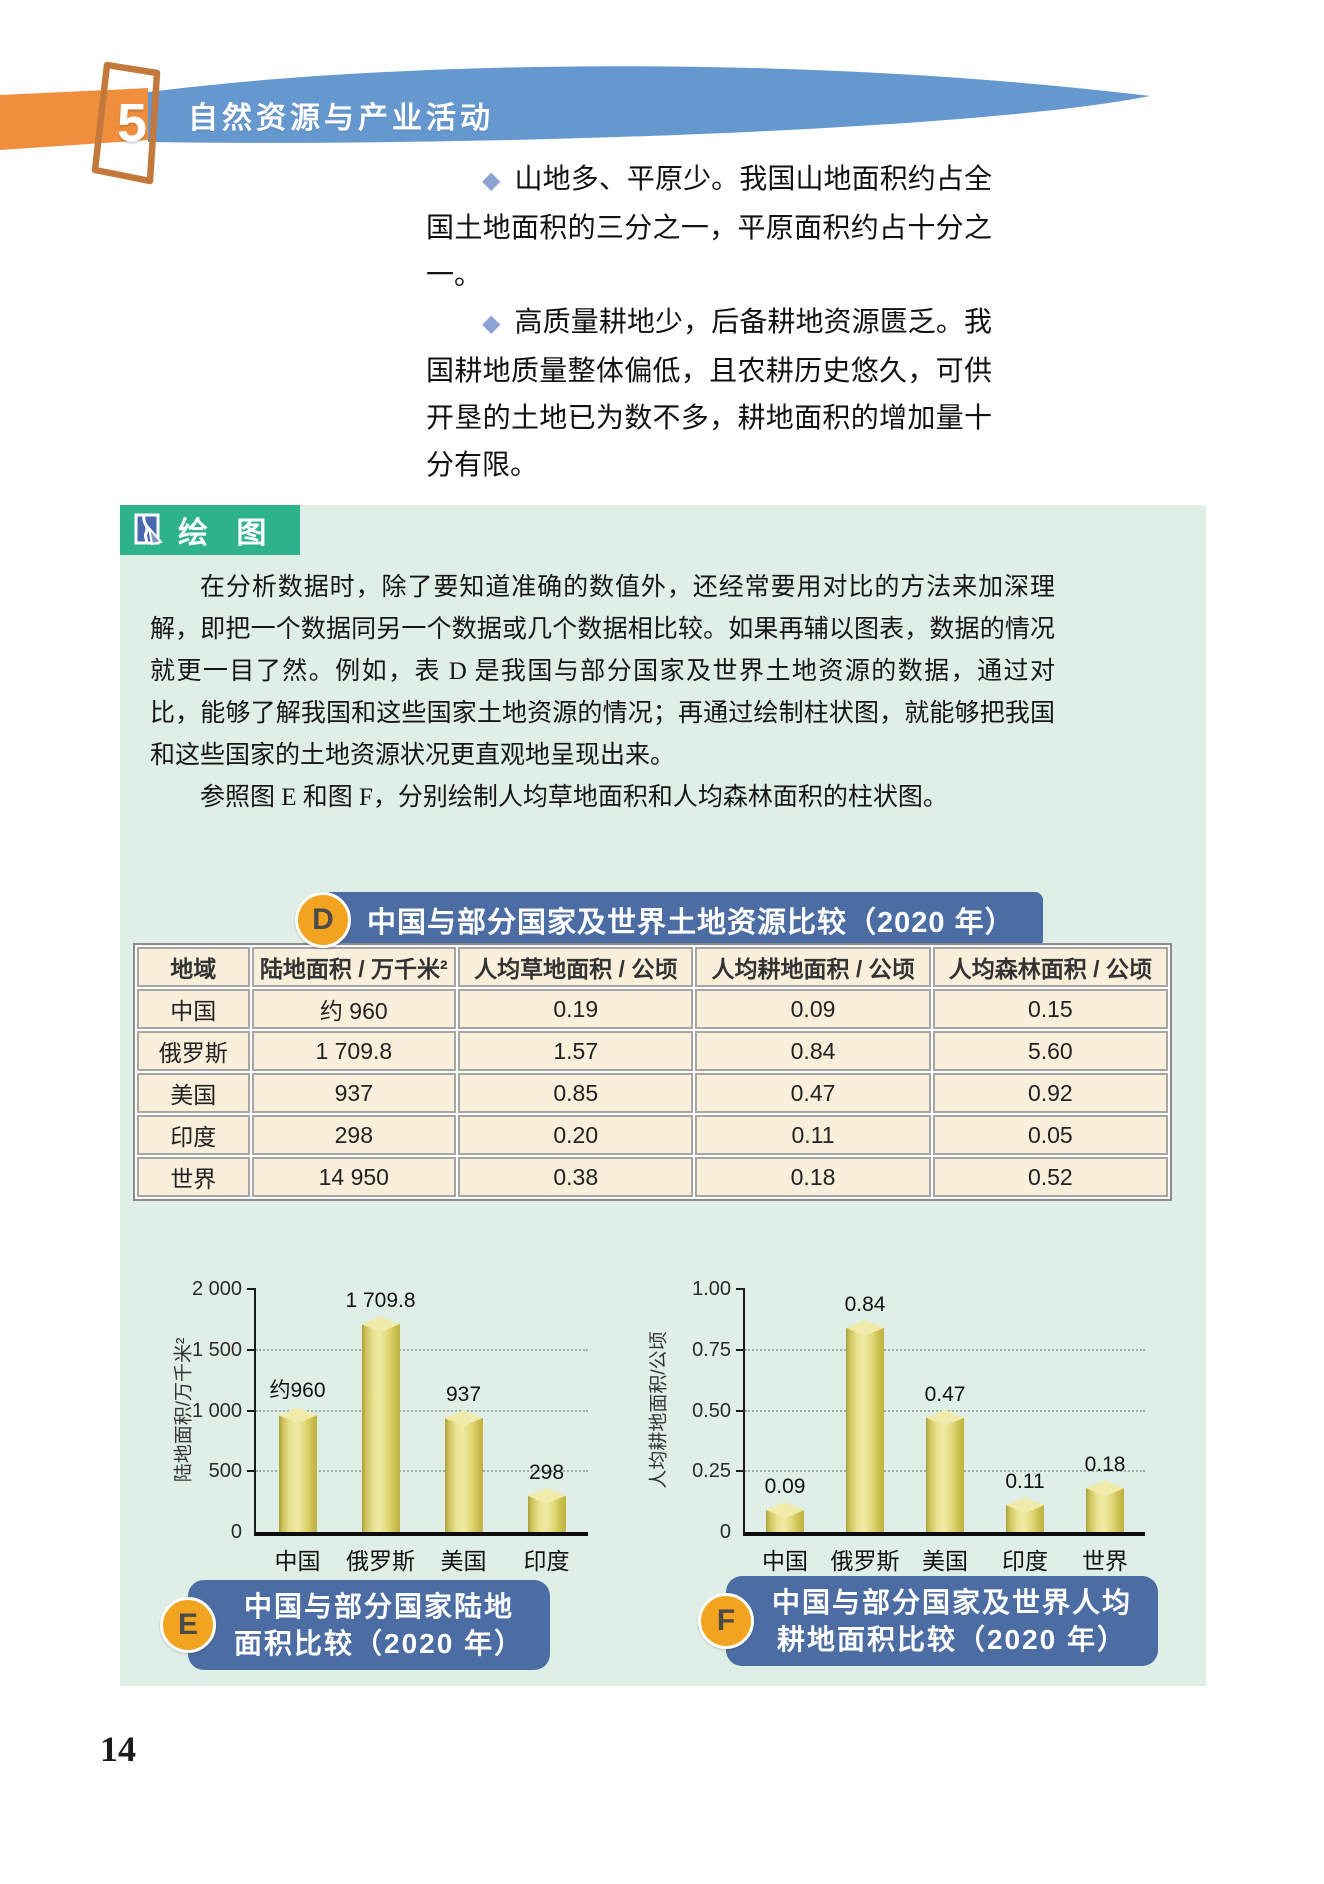  I want to click on table-cell: 1 709.8, so click(354, 1051).